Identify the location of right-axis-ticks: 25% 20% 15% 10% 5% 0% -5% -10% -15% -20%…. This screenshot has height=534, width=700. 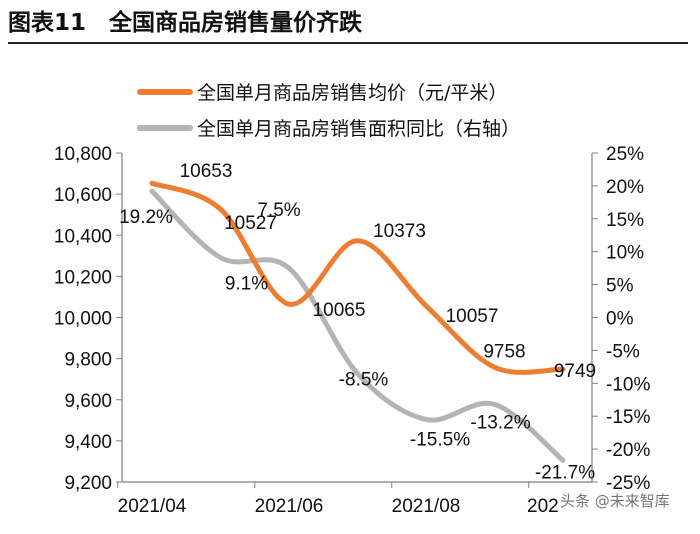
(628, 319).